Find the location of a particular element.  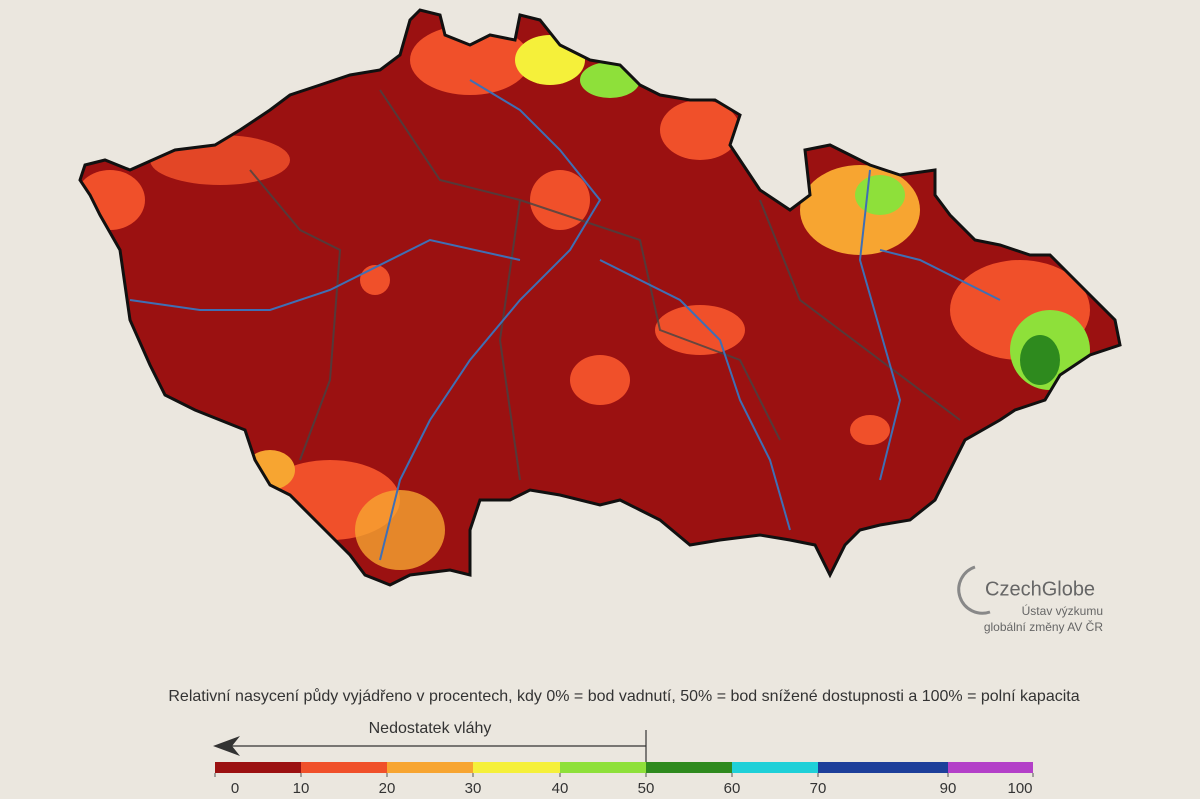

arrow-head is located at coordinates (226, 746).